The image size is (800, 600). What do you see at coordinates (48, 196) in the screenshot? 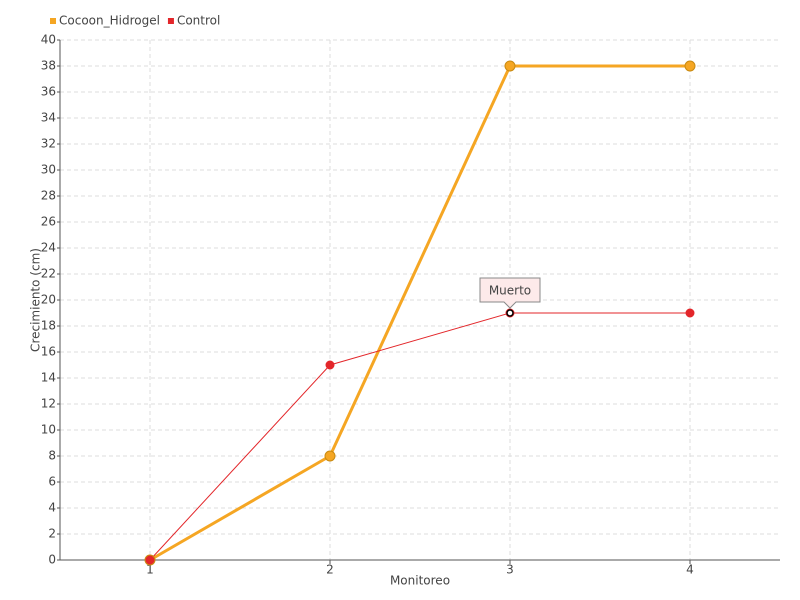
I see `y-tick-label: 28` at bounding box center [48, 196].